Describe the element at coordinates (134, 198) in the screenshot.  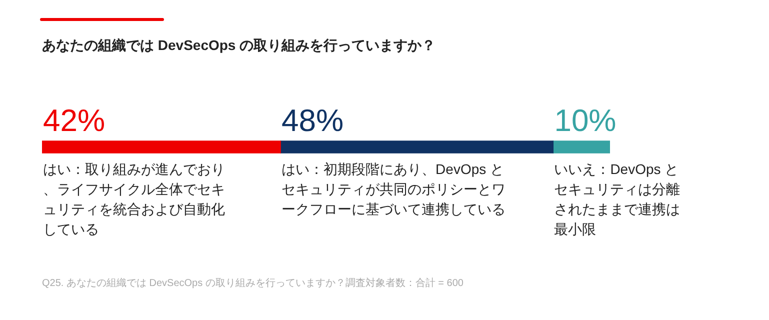
I see `series-label: はい：取り組みが進んでおり、ライフサイクル全体でセキュリティを統合および自動化している` at that location.